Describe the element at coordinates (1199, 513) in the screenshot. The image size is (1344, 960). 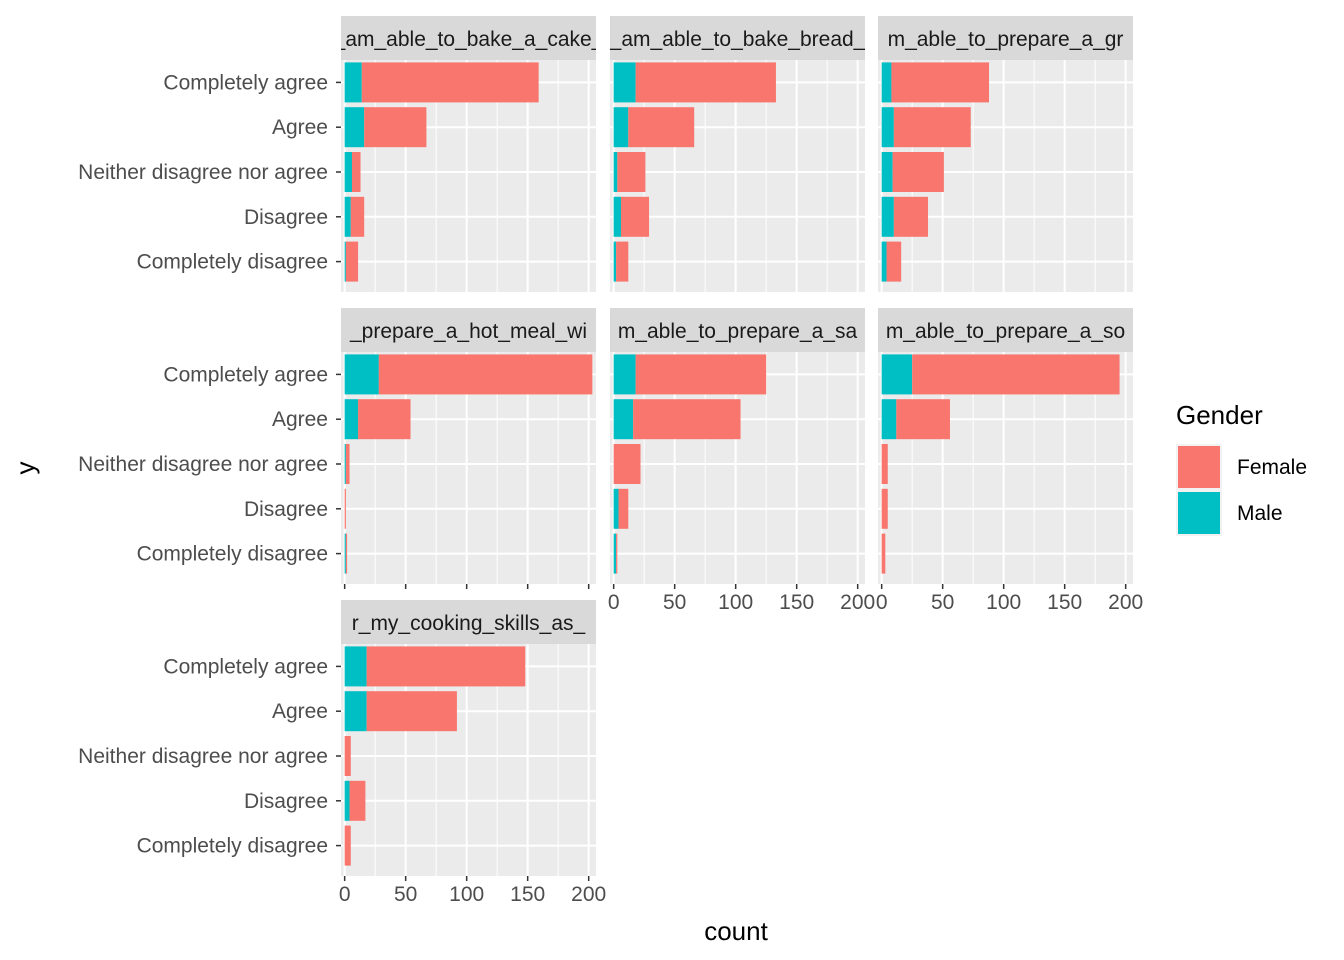
I see `legend-key-male` at that location.